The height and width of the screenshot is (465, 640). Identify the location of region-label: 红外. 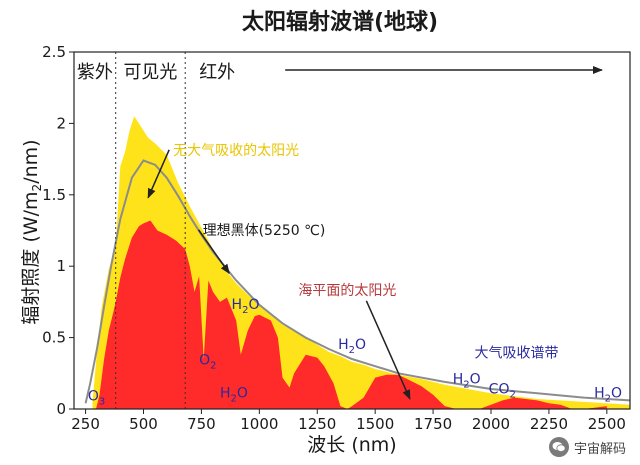
(217, 72).